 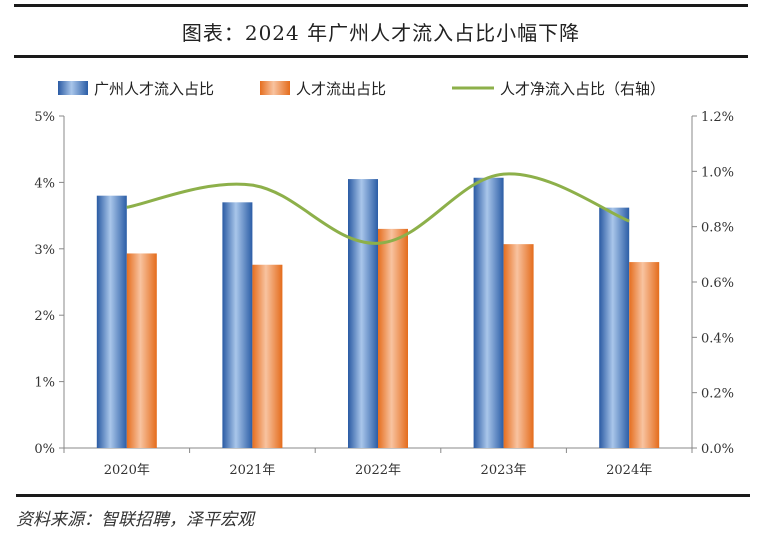 I want to click on legend-label-outflow: 人才流出占比, so click(x=341, y=89).